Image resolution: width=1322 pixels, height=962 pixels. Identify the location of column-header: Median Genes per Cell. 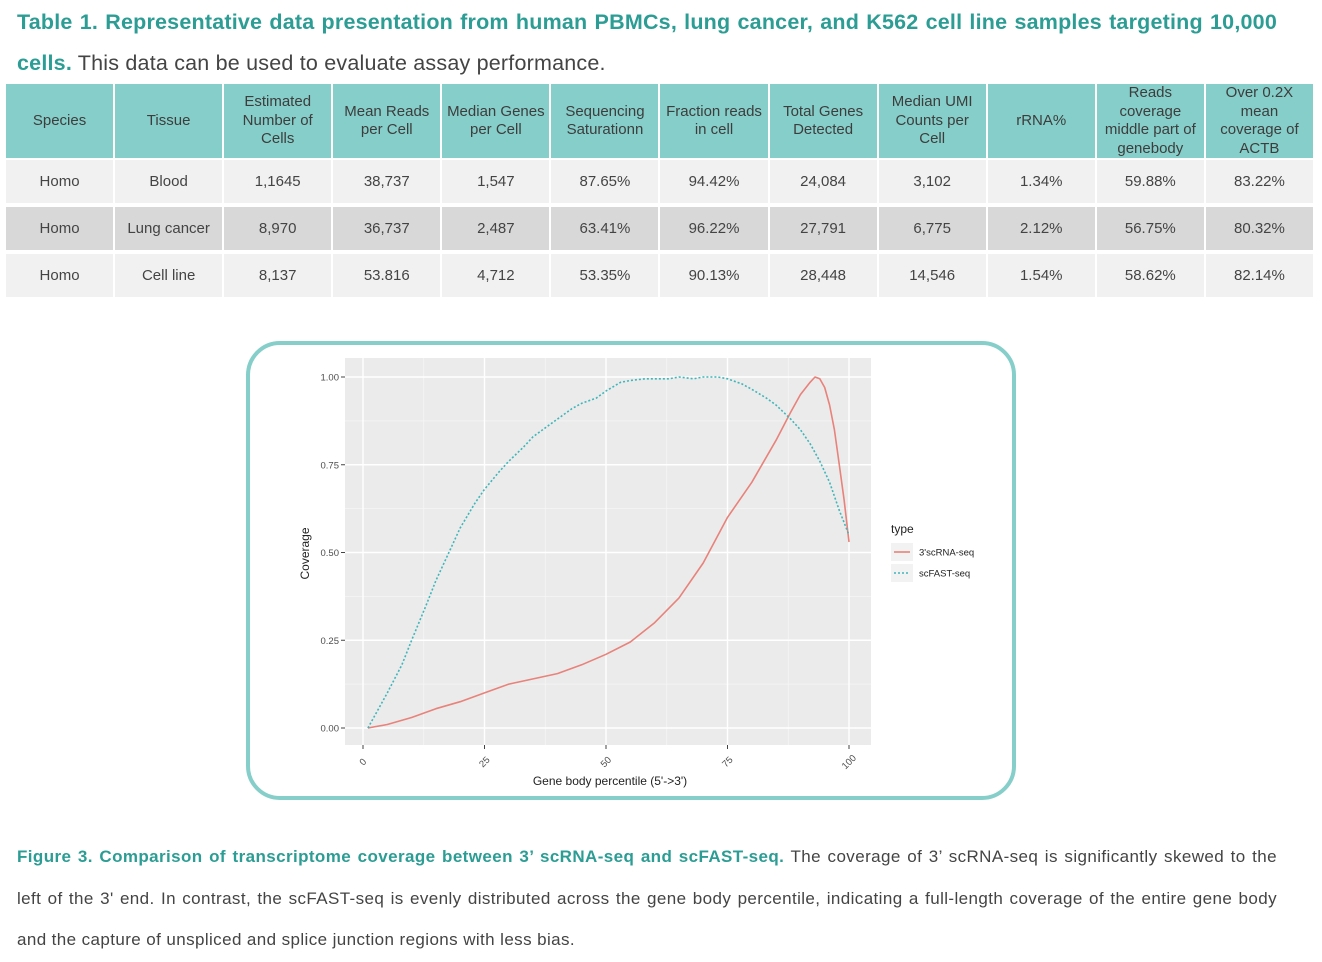
(496, 121).